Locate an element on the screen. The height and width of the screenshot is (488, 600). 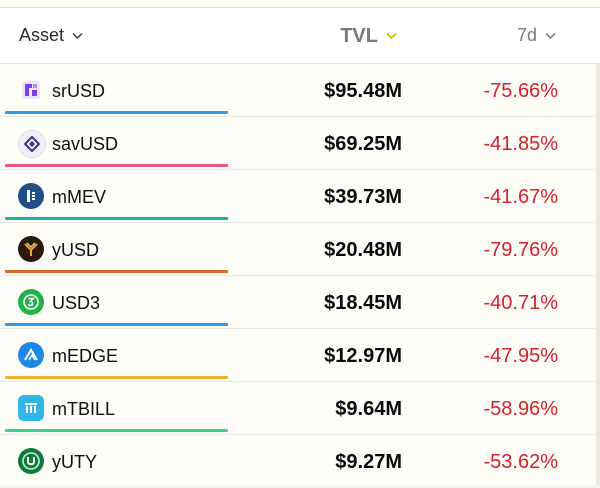
change-7d-value: -58.96% is located at coordinates (521, 409).